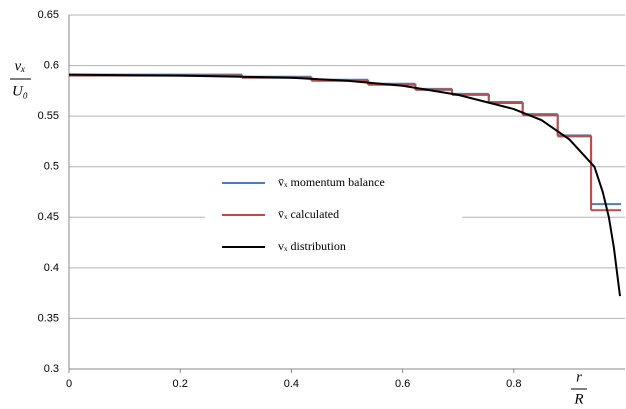 This screenshot has height=409, width=626. I want to click on y-tick-label: 0.55, so click(48, 116).